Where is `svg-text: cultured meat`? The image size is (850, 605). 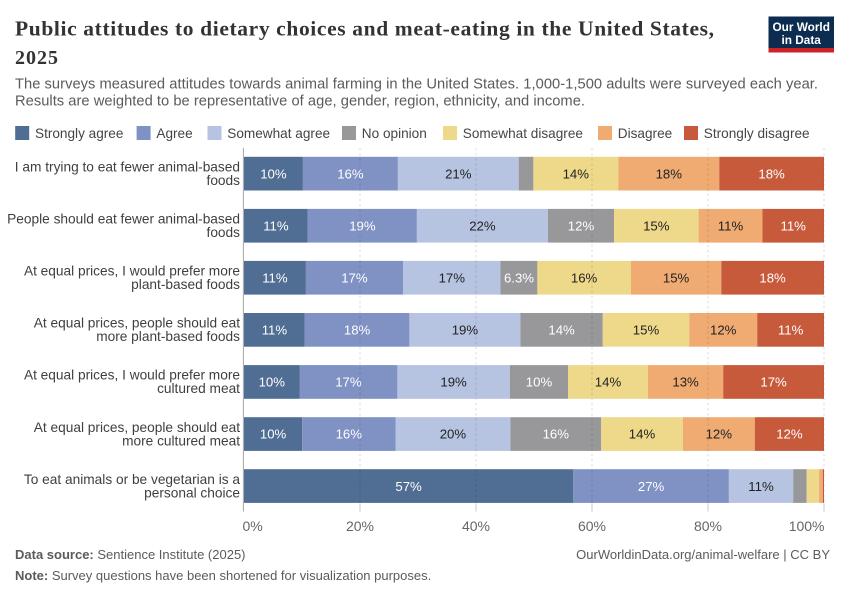
svg-text: cultured meat is located at coordinates (198, 388).